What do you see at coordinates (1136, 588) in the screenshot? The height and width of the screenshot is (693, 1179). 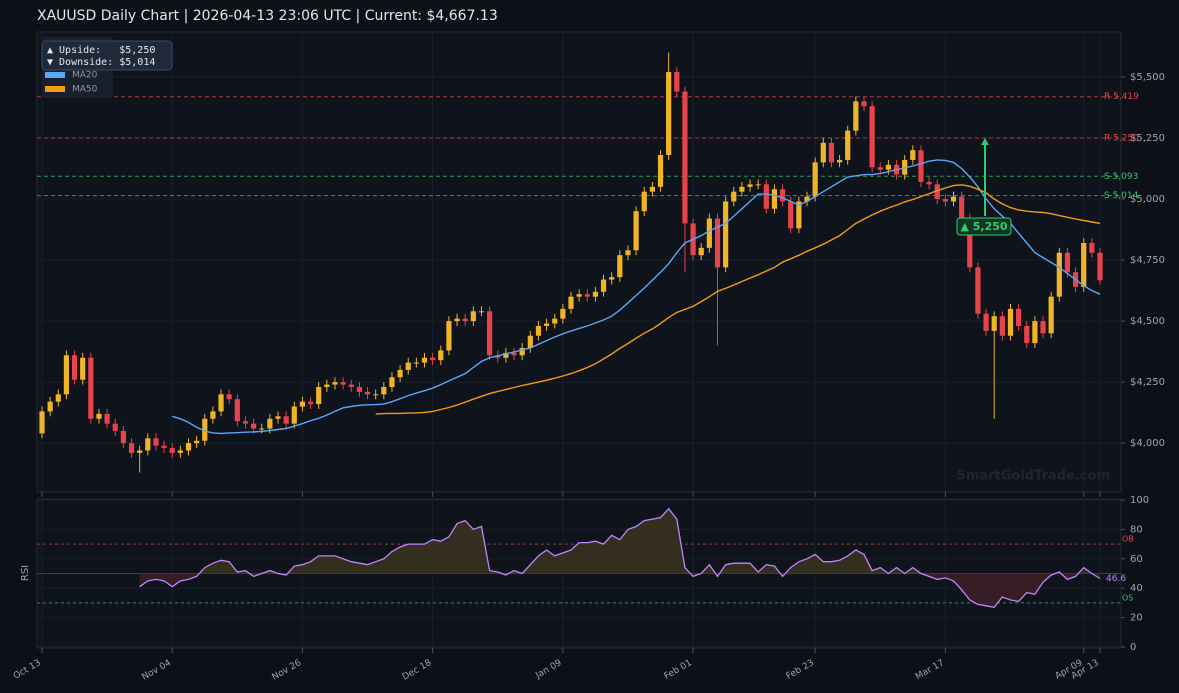 I see `y-tick-label: 40` at bounding box center [1136, 588].